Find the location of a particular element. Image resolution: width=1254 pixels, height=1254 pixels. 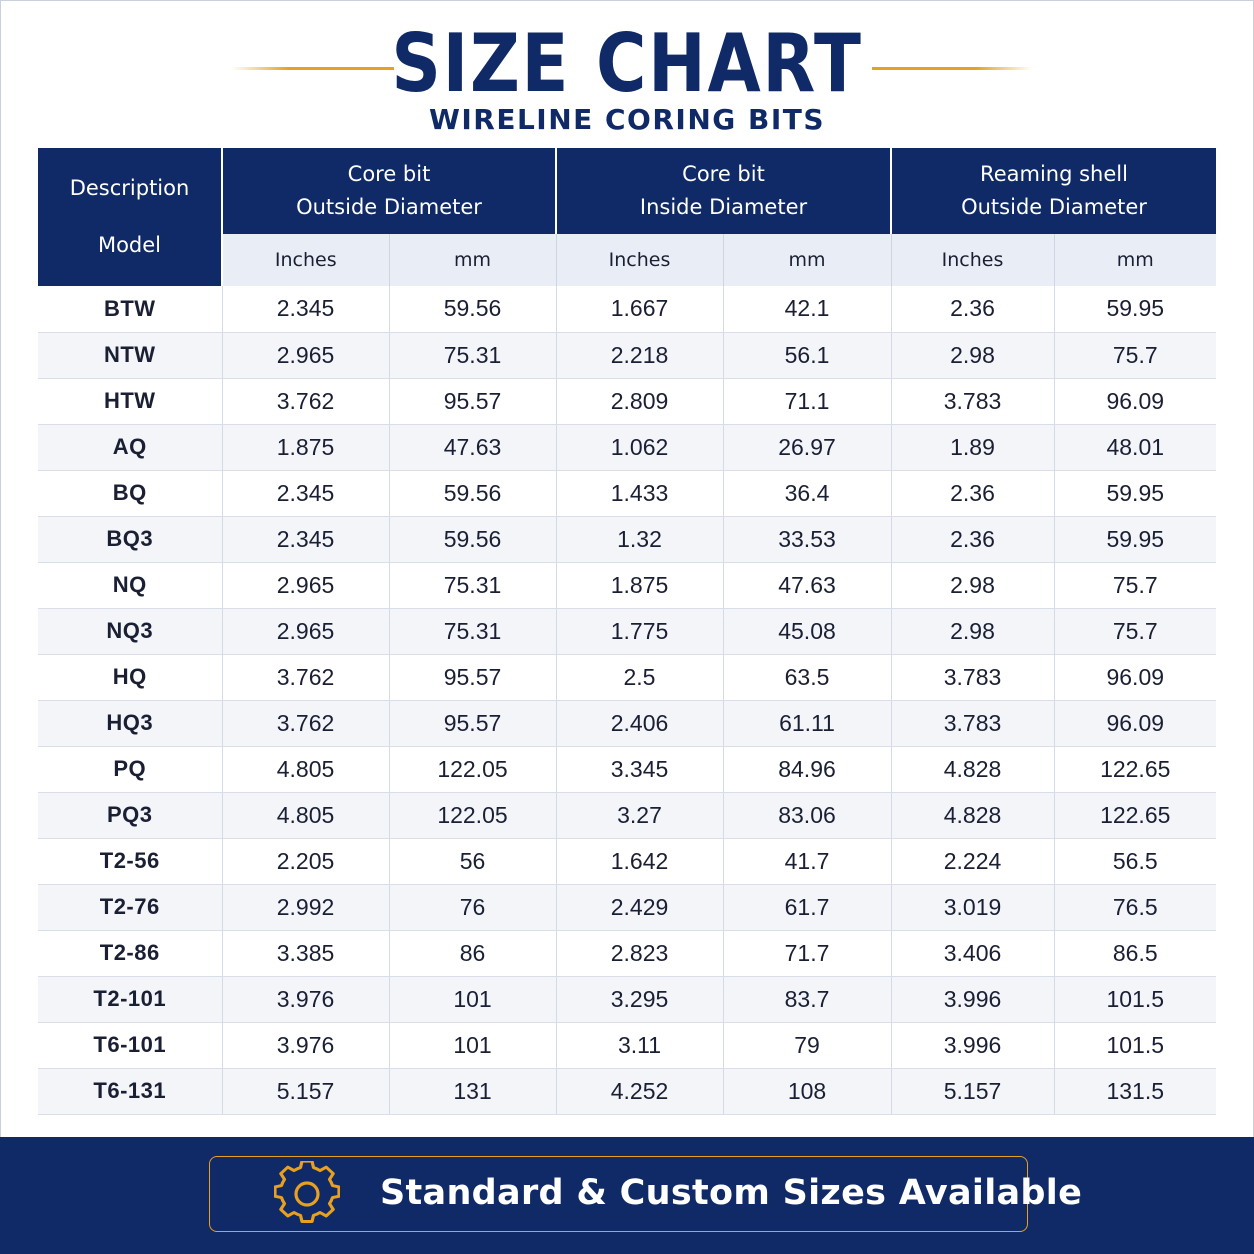

group-header-line: Reaming shell is located at coordinates (1054, 174).